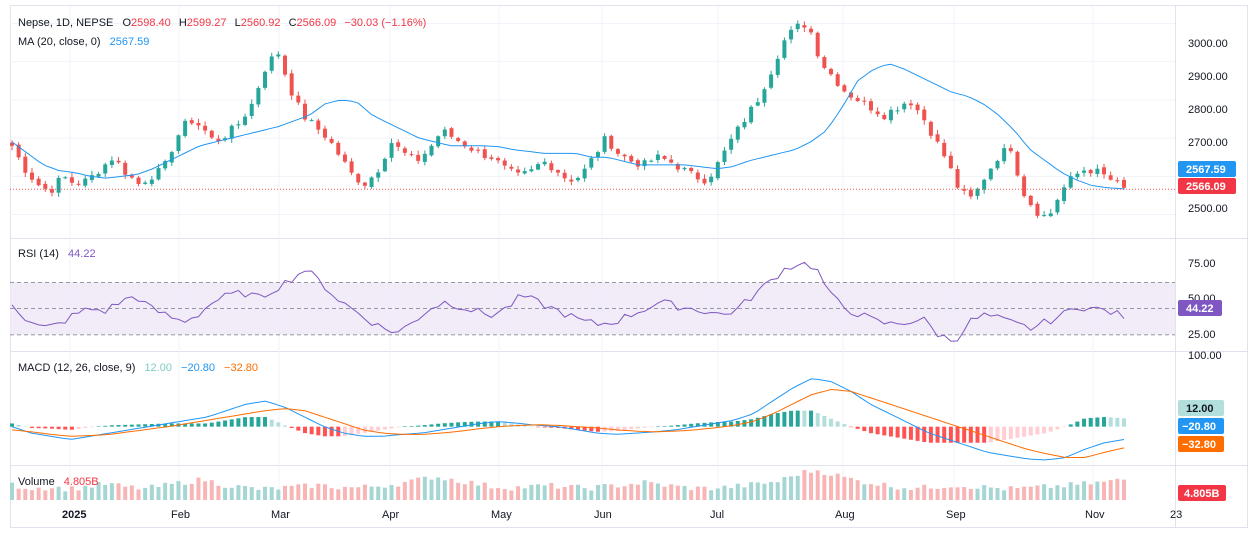 This screenshot has width=1258, height=538. Describe the element at coordinates (1201, 408) in the screenshot. I see `macd-hist-badge` at that location.